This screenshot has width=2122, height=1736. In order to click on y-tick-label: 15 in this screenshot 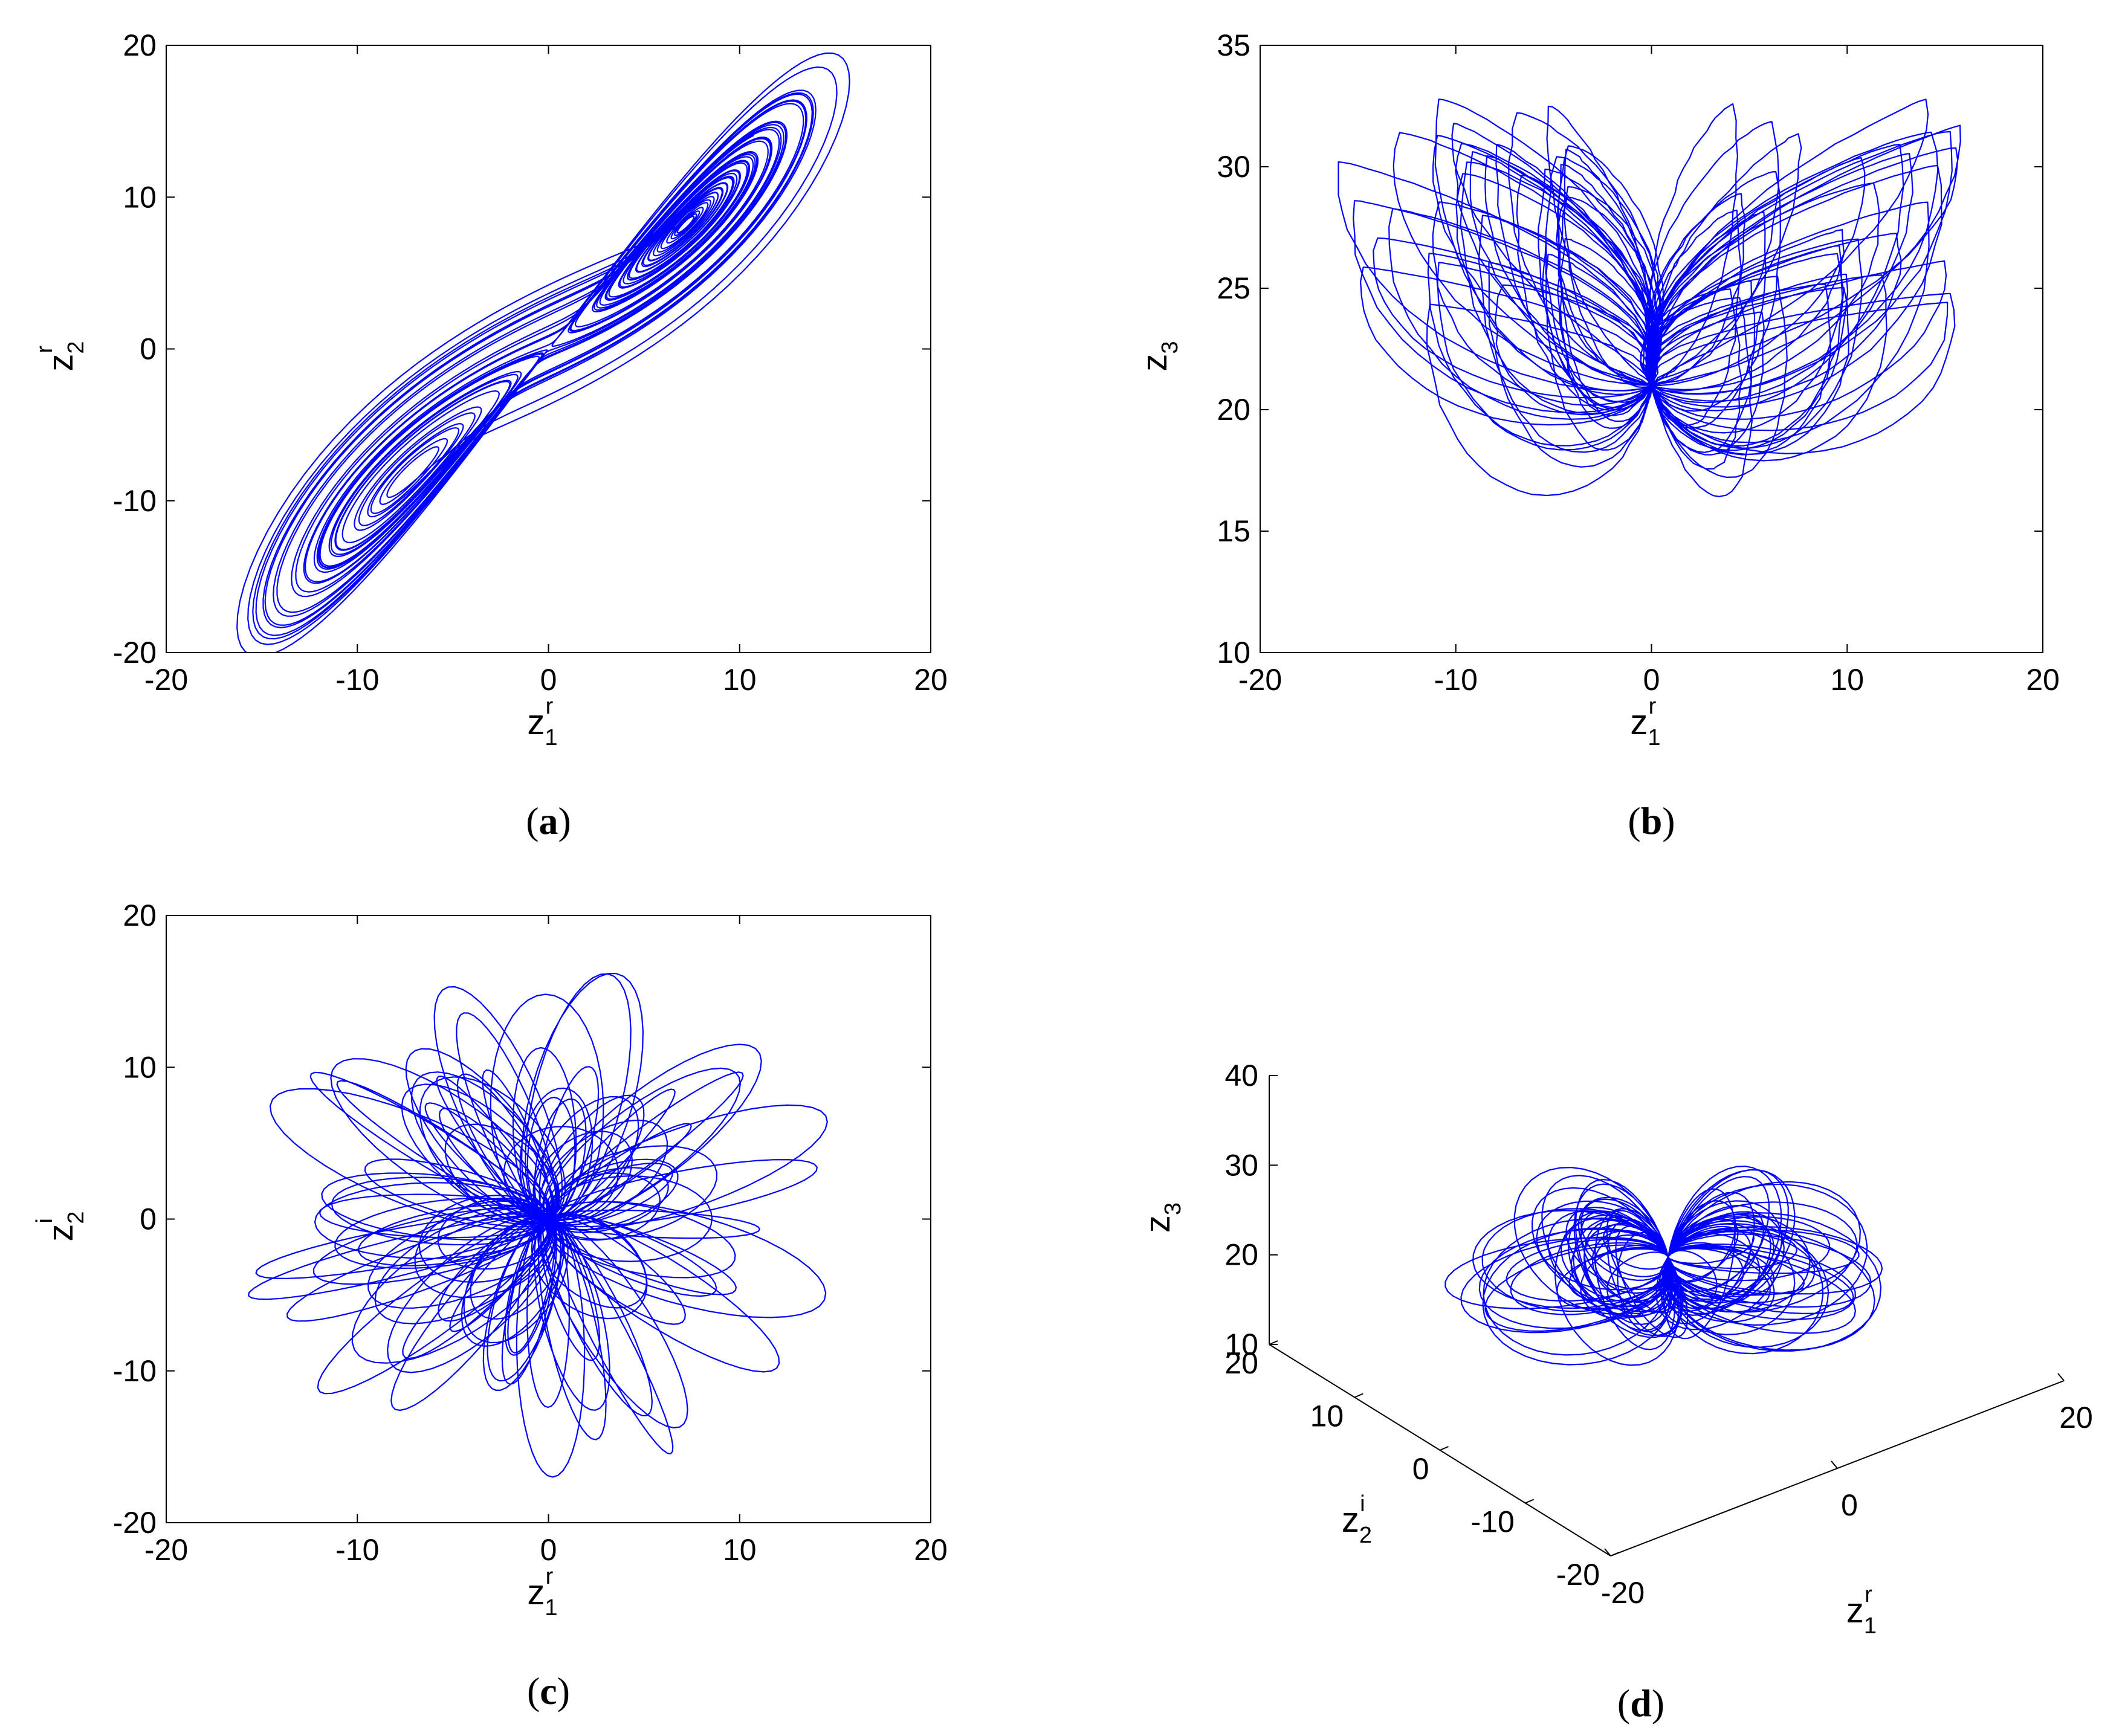, I will do `click(1233, 531)`.